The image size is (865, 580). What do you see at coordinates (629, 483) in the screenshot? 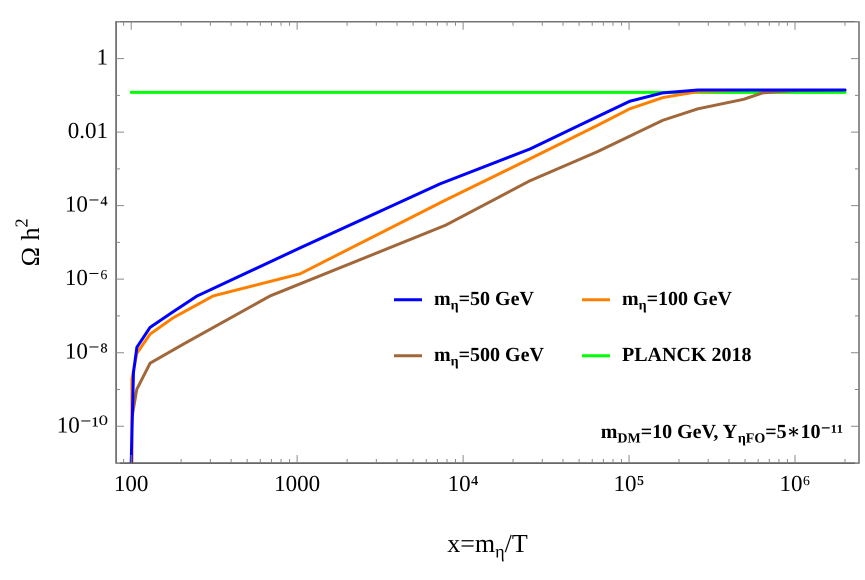
I see `x-tick-label: 10⁵` at bounding box center [629, 483].